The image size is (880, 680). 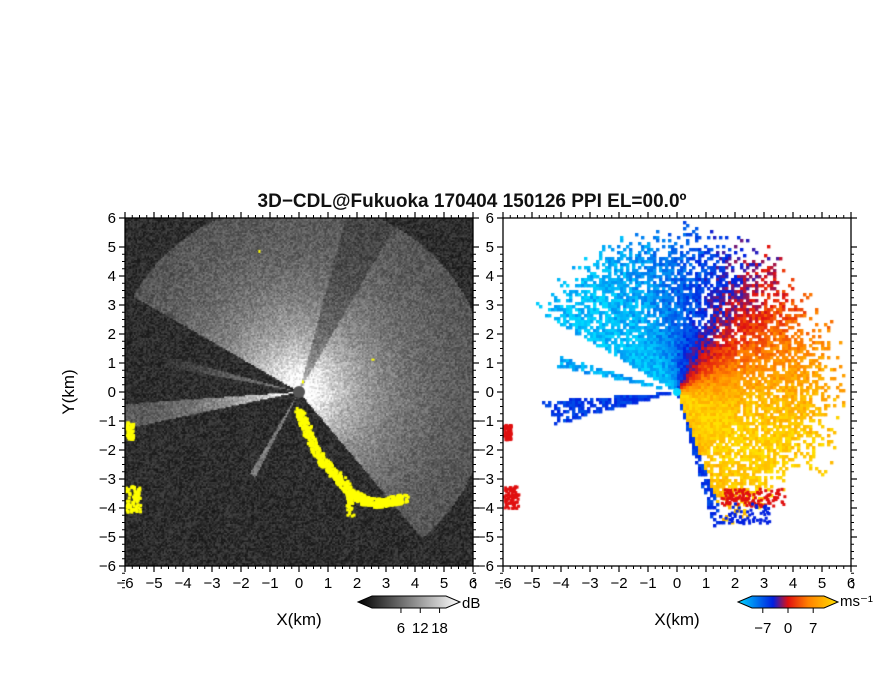 What do you see at coordinates (107, 479) in the screenshot?
I see `reflectivity-y-tick-label: −3` at bounding box center [107, 479].